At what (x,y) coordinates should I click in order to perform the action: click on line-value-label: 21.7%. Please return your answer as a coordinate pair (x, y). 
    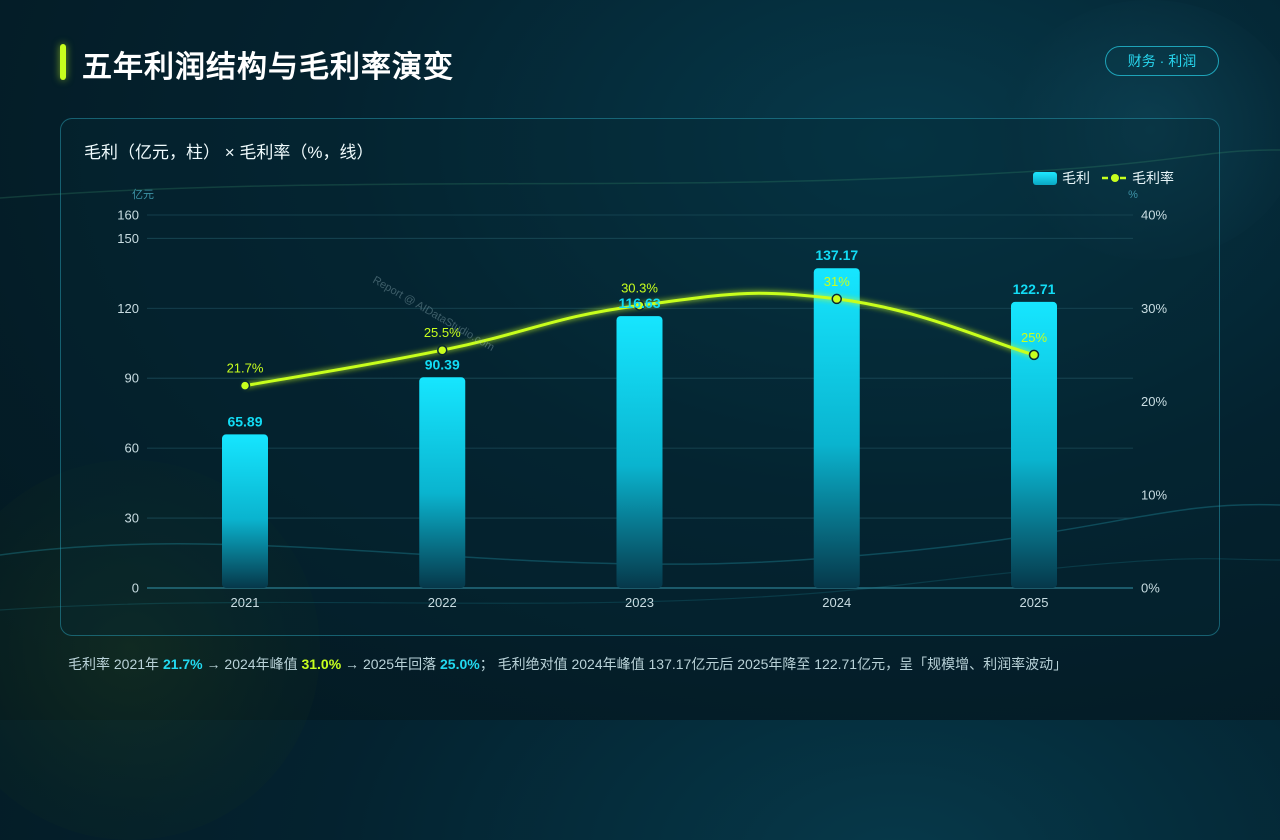
    Looking at the image, I should click on (245, 368).